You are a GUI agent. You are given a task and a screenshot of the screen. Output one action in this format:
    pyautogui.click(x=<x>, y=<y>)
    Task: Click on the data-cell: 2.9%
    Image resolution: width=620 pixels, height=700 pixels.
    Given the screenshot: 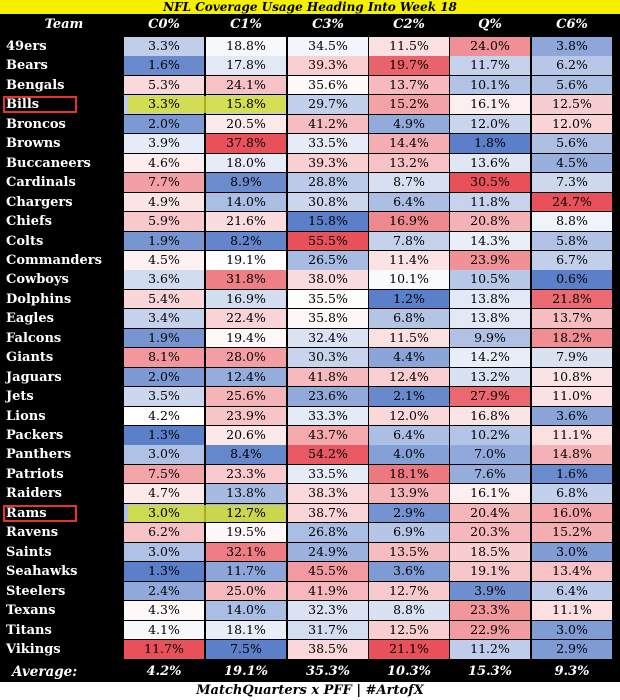 What is the action you would take?
    pyautogui.click(x=409, y=513)
    